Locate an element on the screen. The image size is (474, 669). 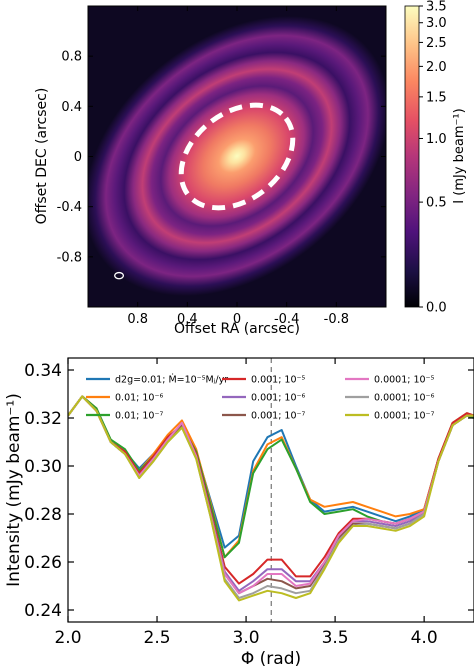
line-x-tick-label: 4.0 is located at coordinates (424, 638).